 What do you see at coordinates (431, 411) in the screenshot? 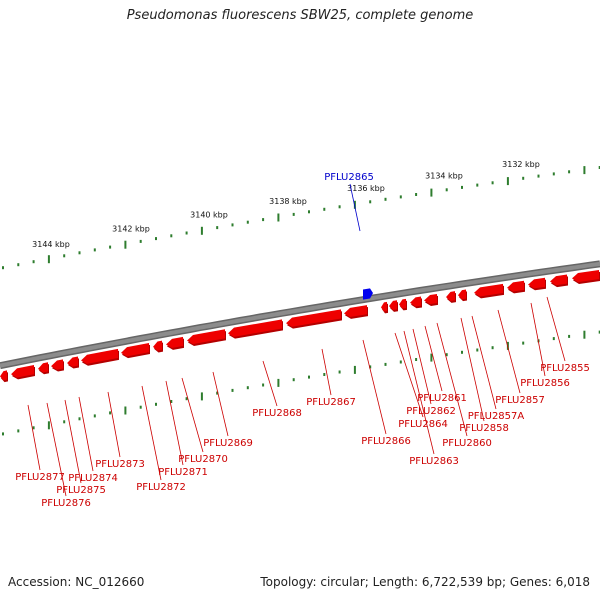
I see `gene-label: PFLU2862` at bounding box center [431, 411].